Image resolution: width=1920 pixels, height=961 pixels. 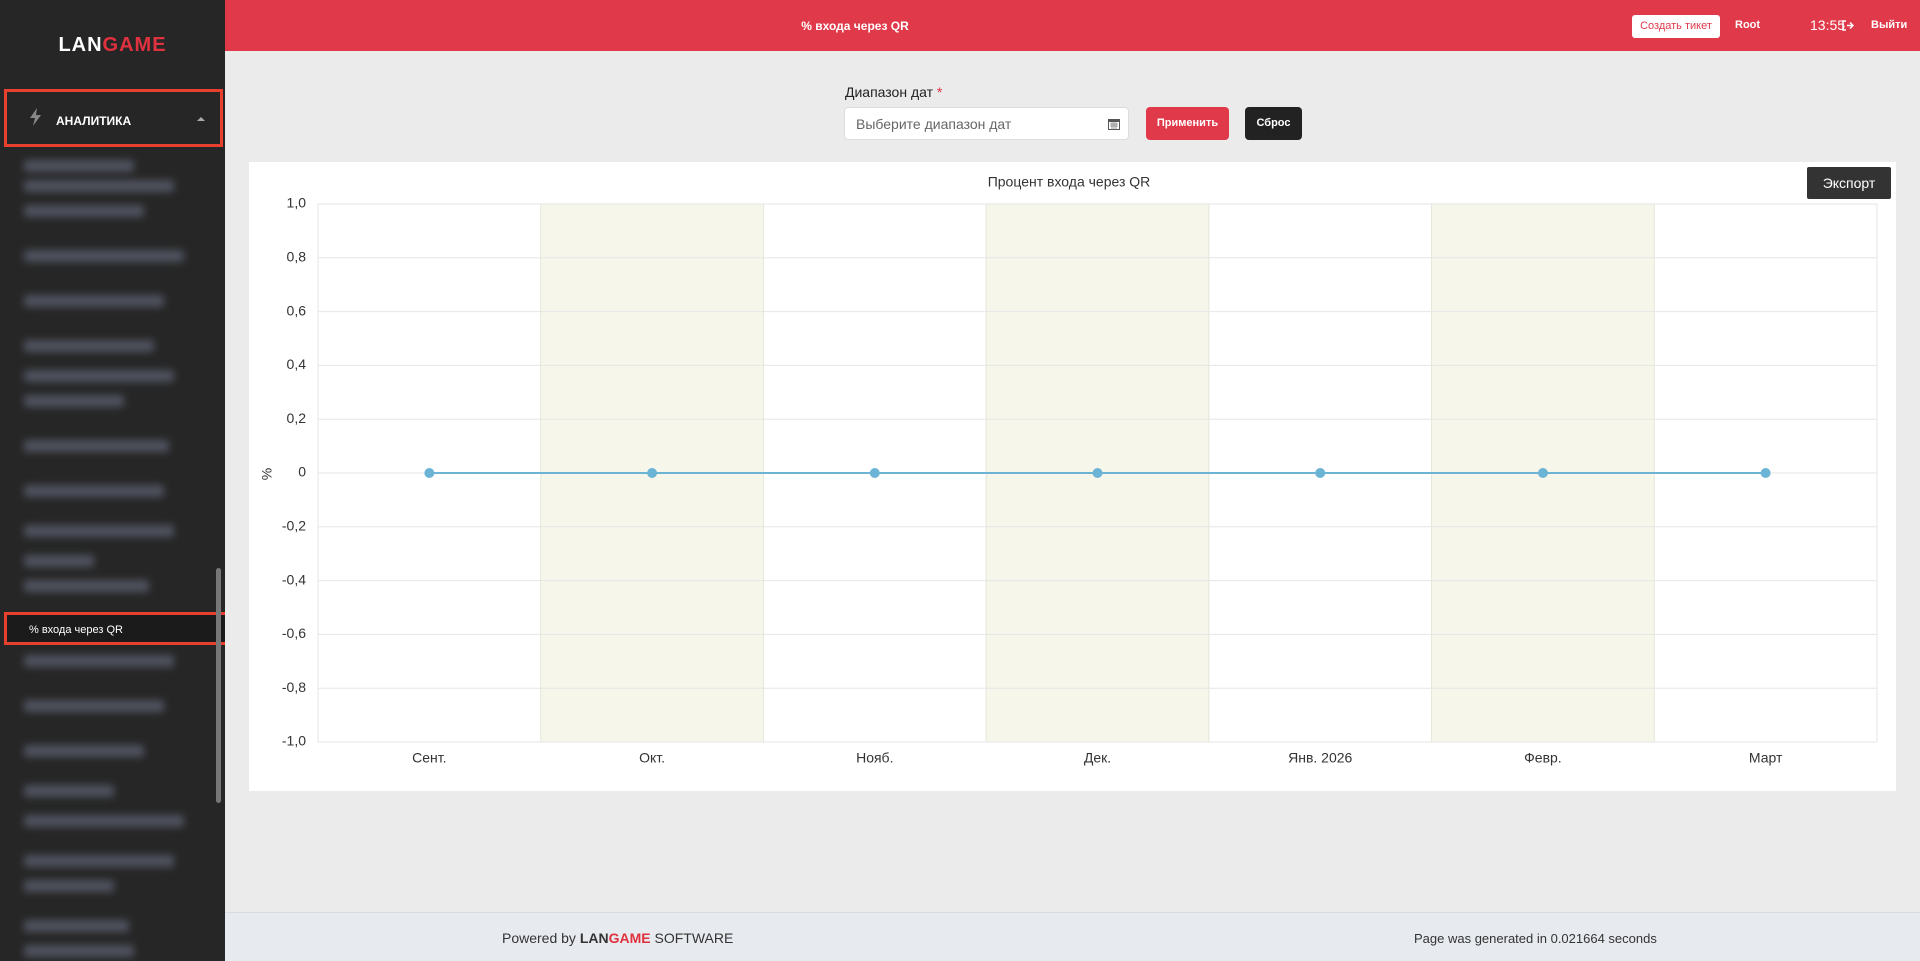 What do you see at coordinates (297, 310) in the screenshot?
I see `y-tick-label: 0,6` at bounding box center [297, 310].